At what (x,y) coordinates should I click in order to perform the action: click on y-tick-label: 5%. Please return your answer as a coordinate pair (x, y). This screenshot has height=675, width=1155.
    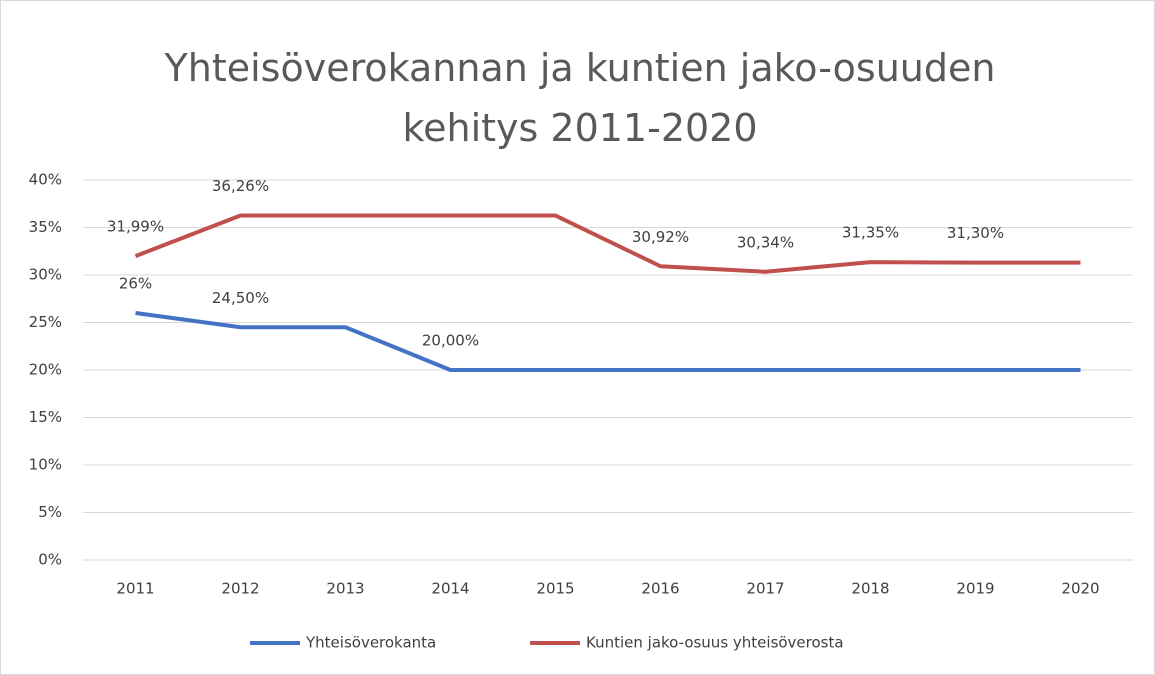
    Looking at the image, I should click on (50, 512).